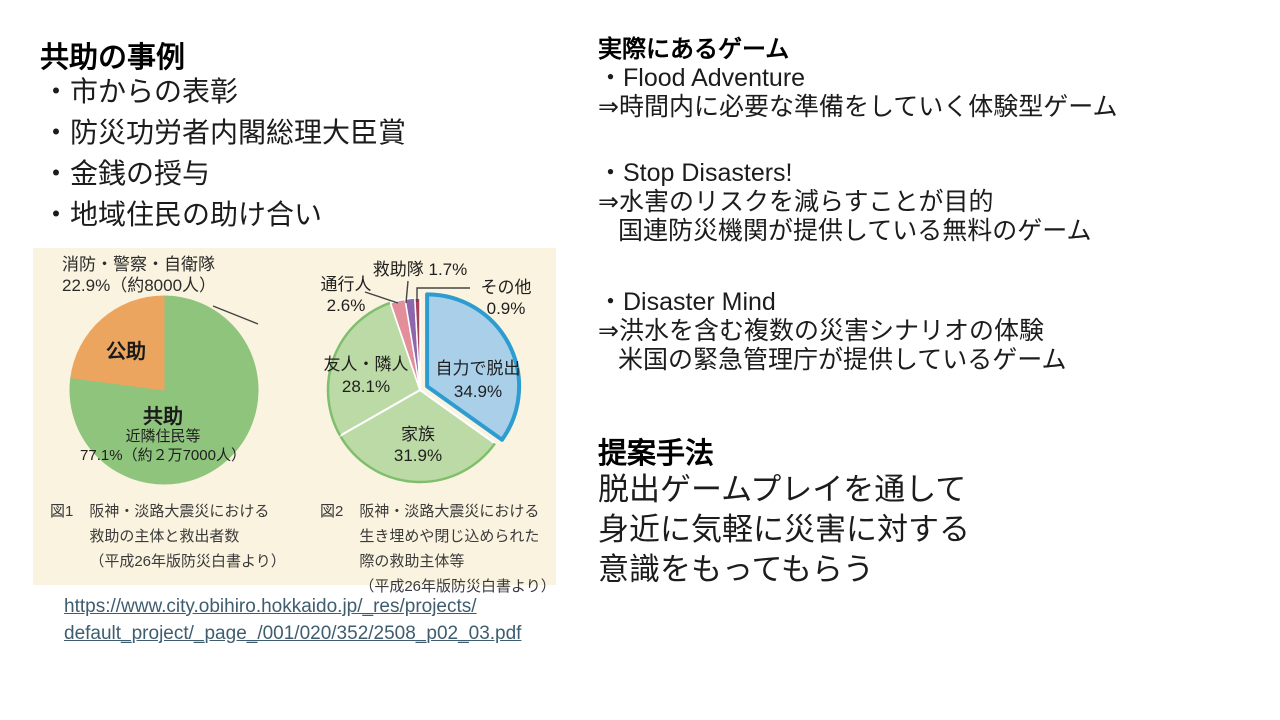 Image resolution: width=1280 pixels, height=720 pixels. What do you see at coordinates (346, 295) in the screenshot?
I see `label-passerby: 通行人 2.6%` at bounding box center [346, 295].